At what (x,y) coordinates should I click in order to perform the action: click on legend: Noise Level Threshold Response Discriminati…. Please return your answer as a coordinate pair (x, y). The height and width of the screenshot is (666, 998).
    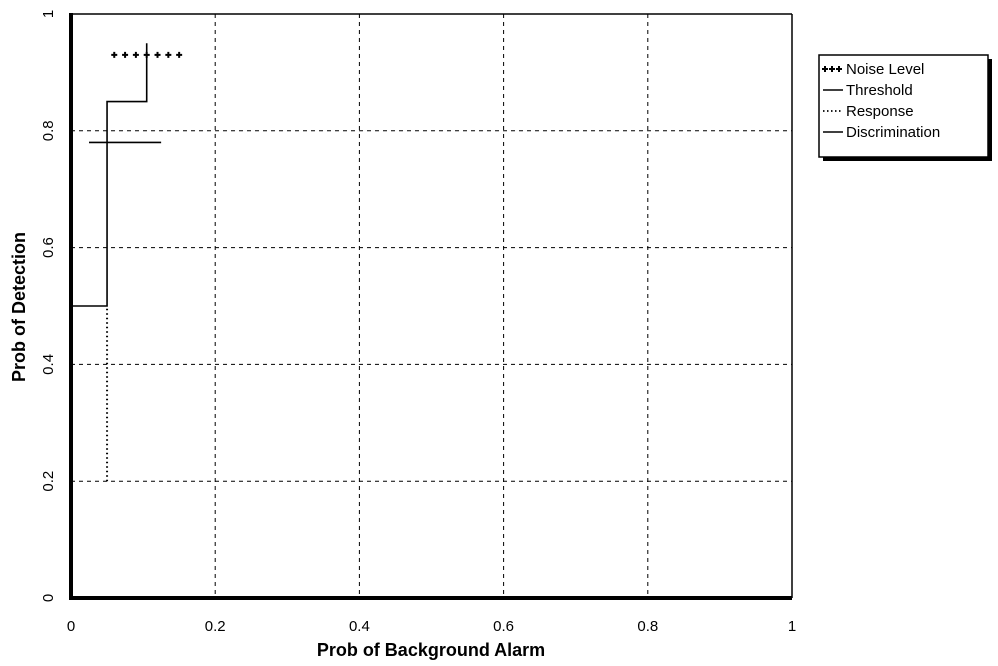
    Looking at the image, I should click on (905, 107).